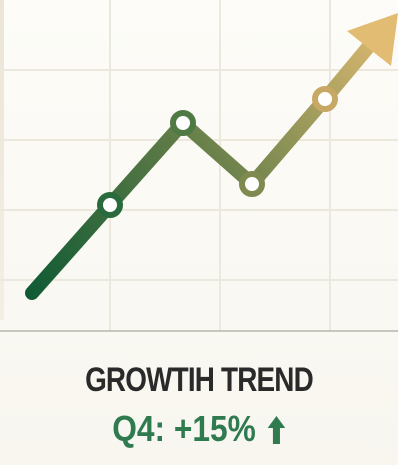 This screenshot has height=465, width=398. I want to click on trend-title: GROWTIH TREND, so click(199, 380).